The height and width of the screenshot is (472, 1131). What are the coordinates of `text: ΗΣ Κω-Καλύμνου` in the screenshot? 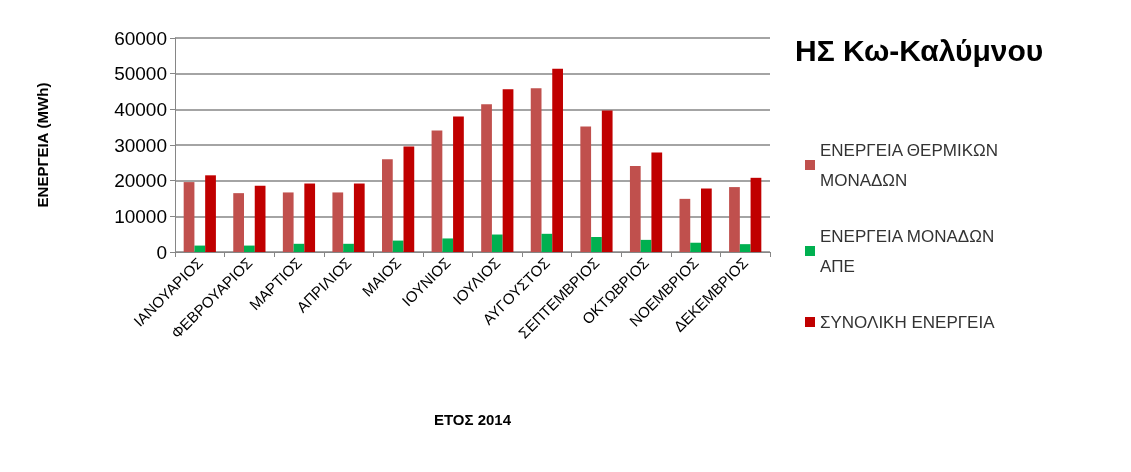 It's located at (919, 50).